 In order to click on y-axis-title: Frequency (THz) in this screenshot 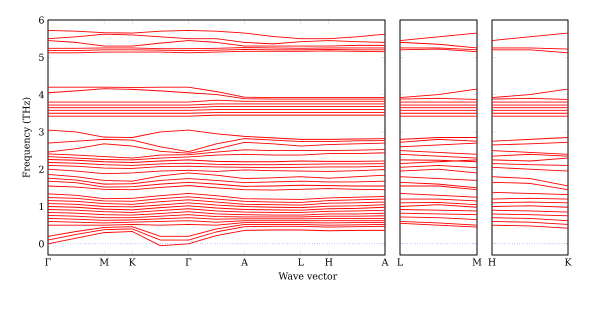, I will do `click(27, 138)`.